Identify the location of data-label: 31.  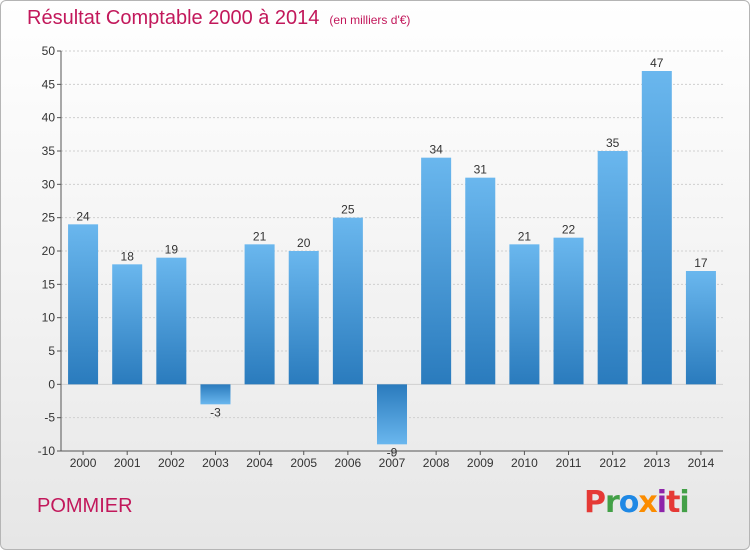
(481, 170).